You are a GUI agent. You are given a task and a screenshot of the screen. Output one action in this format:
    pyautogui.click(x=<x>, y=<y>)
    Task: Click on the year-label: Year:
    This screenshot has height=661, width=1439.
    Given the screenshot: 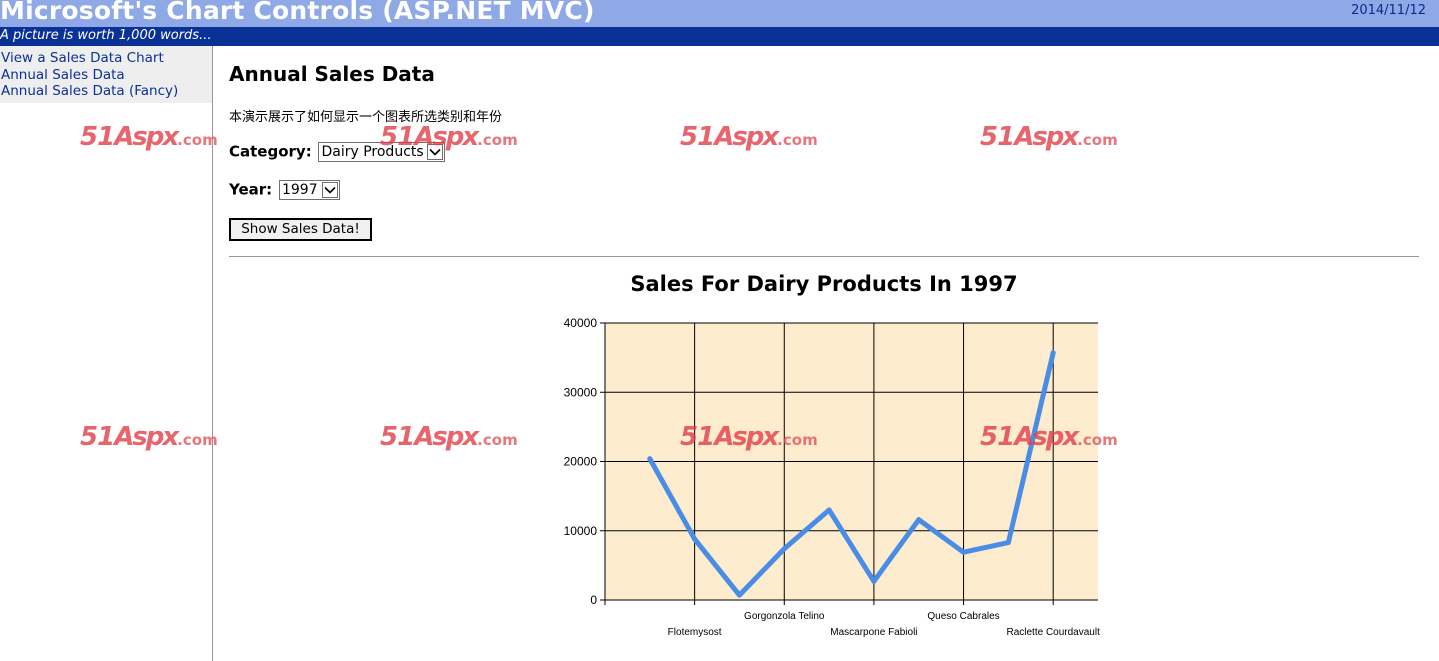 What is the action you would take?
    pyautogui.click(x=251, y=189)
    